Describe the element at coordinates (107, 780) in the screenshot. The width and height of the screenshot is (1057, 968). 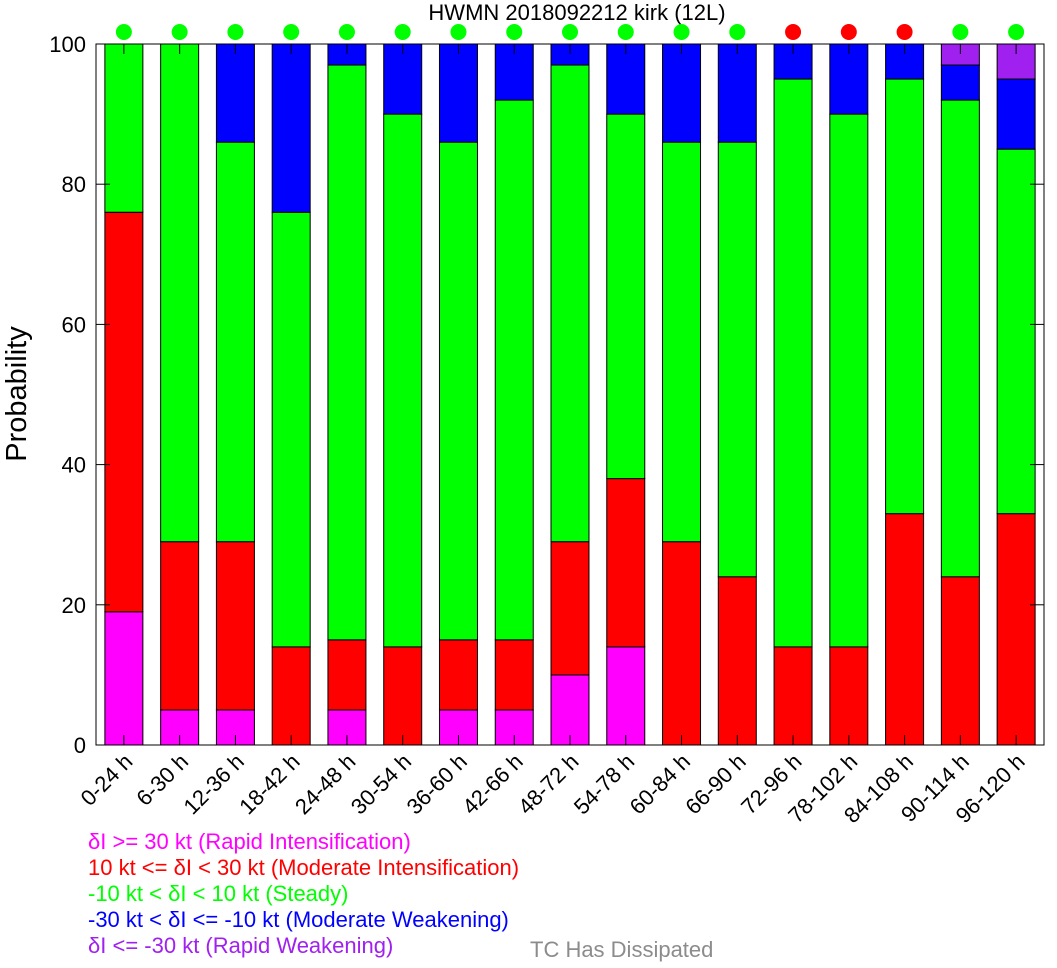
I see `x-tick-label: 0-24 h` at that location.